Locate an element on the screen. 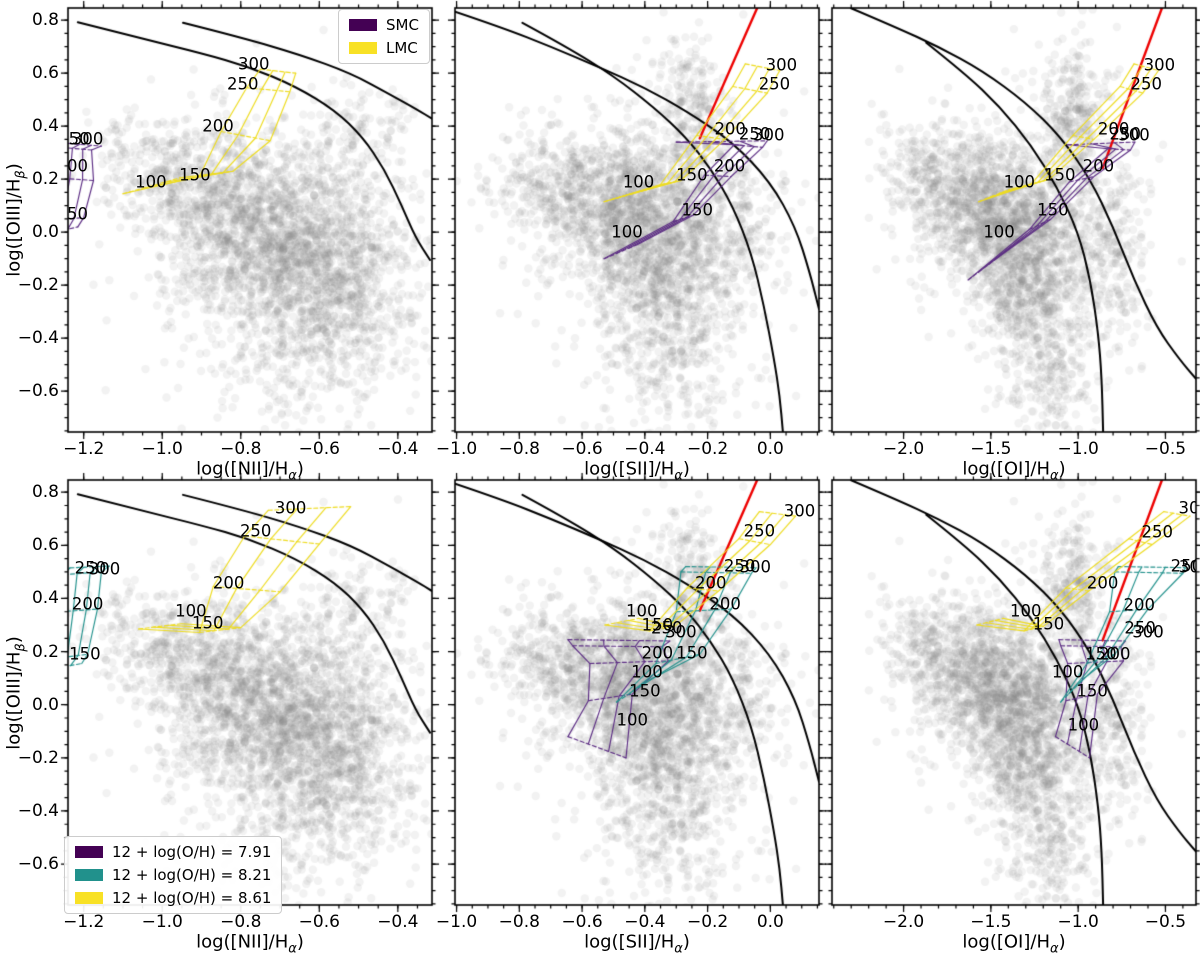 The width and height of the screenshot is (1200, 961). legend-item-oh-861: 12 + log(O/H) = 8.61 is located at coordinates (173, 898).